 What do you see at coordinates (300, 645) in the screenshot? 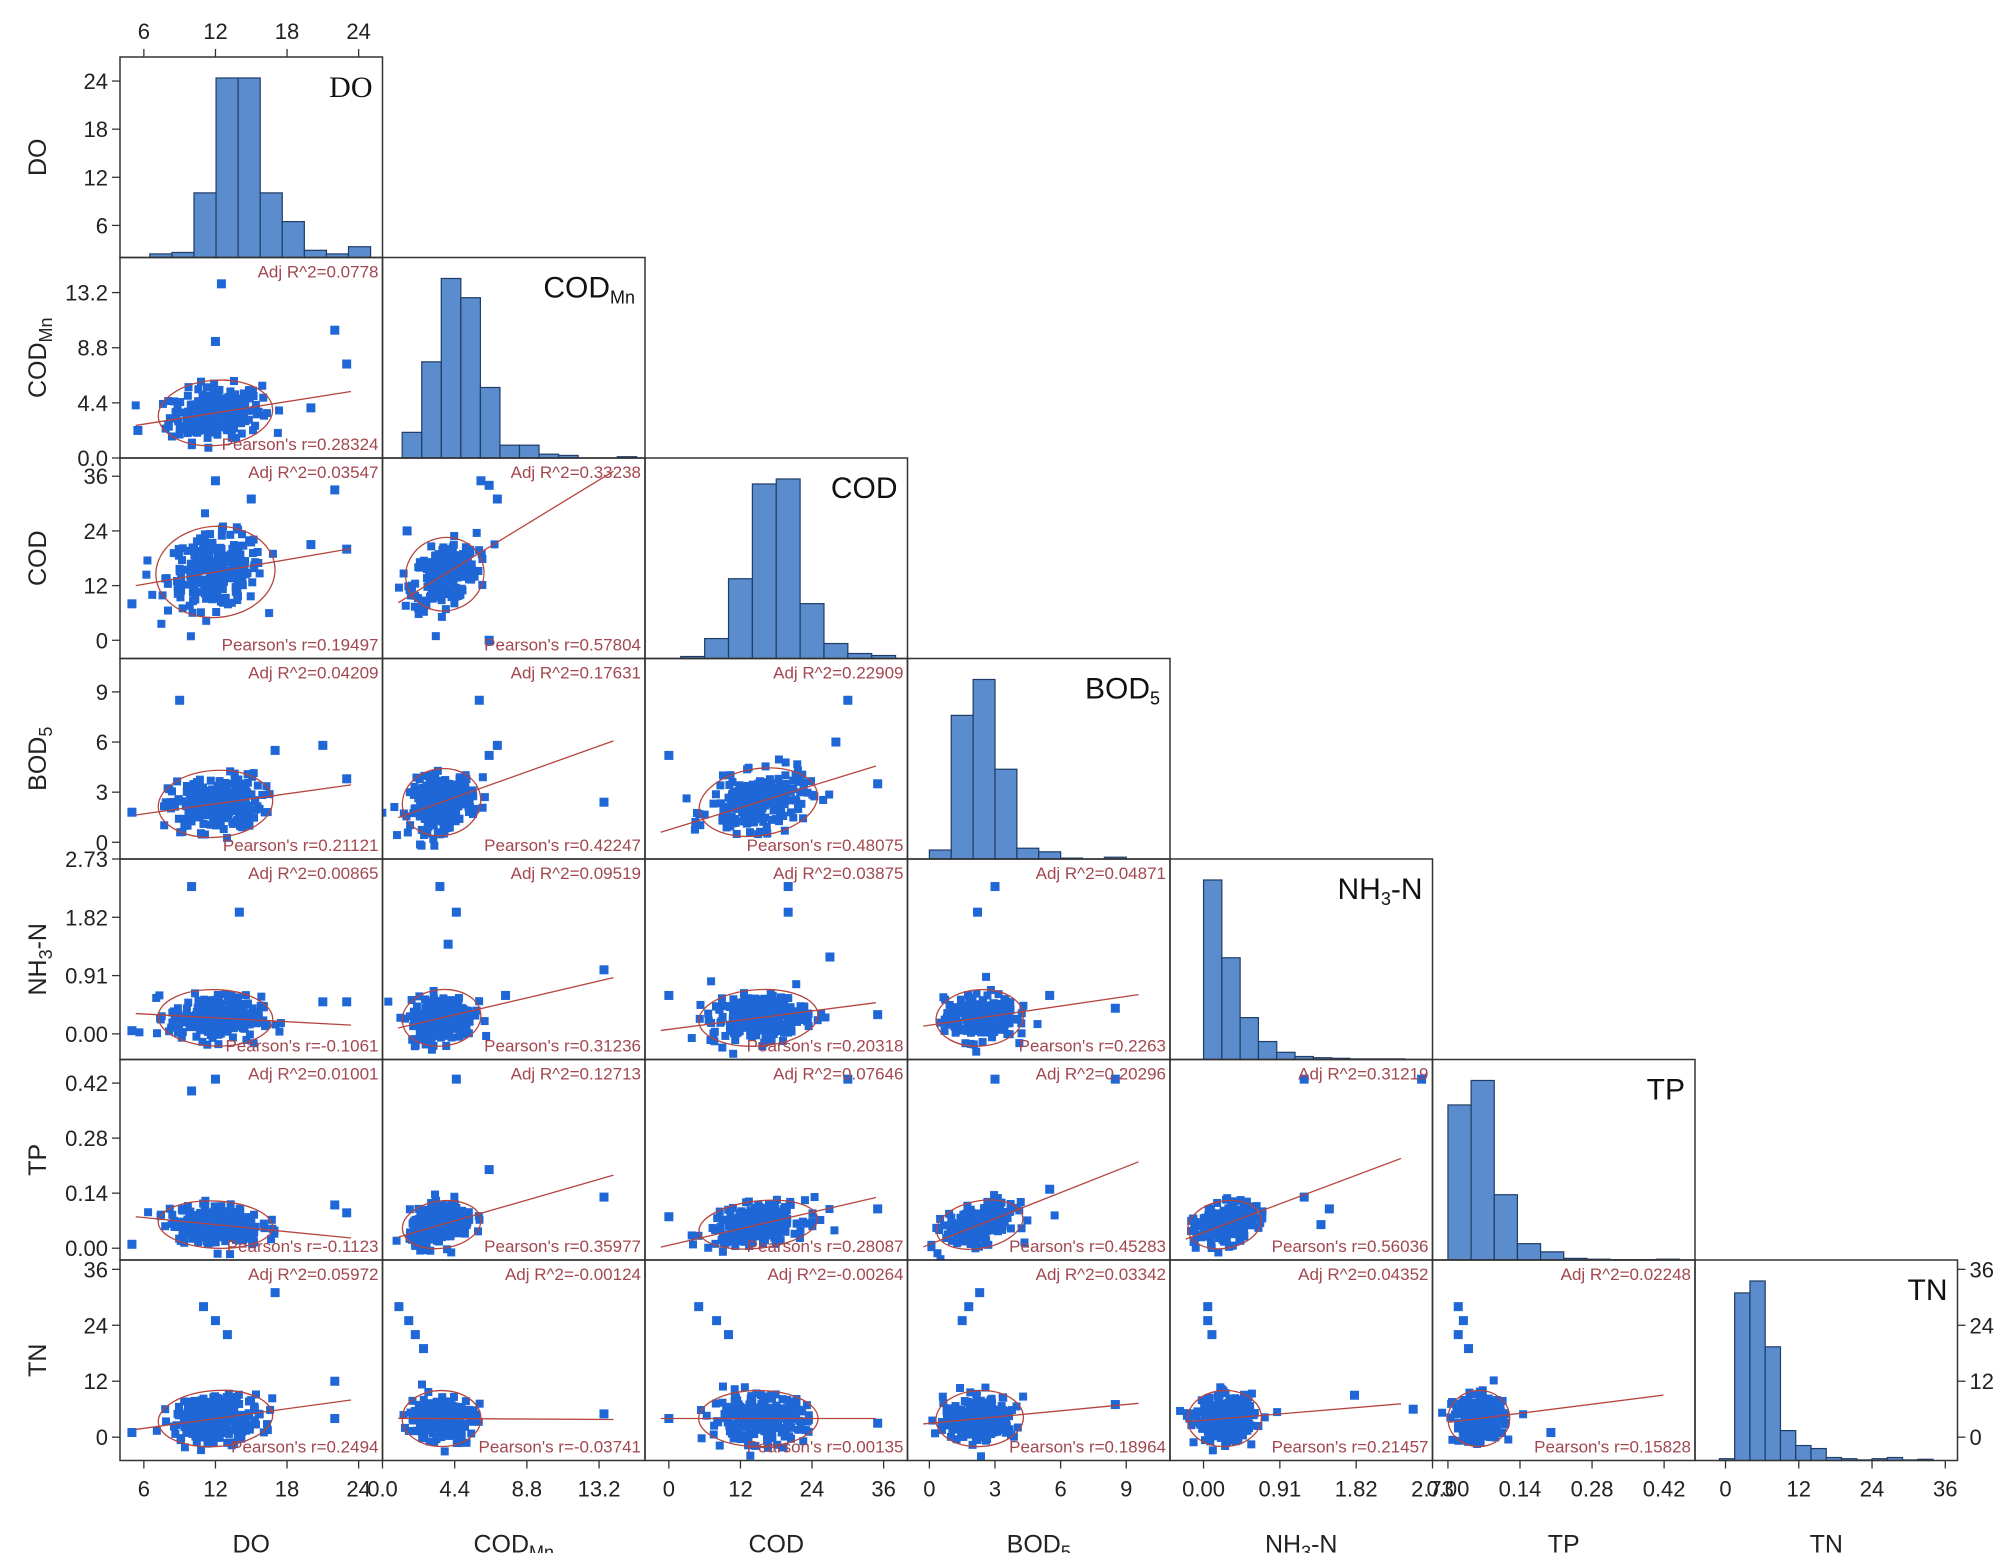
I see `pearson-r-label: Pearson's r=0.19497` at bounding box center [300, 645].